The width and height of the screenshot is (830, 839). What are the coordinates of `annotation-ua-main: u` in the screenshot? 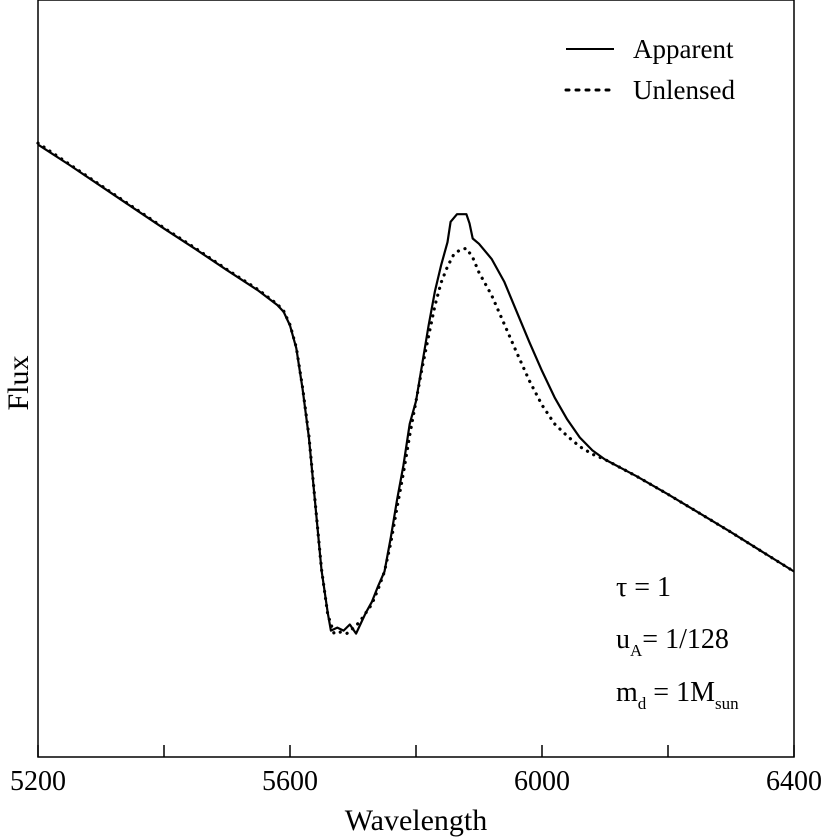 It's located at (623, 639).